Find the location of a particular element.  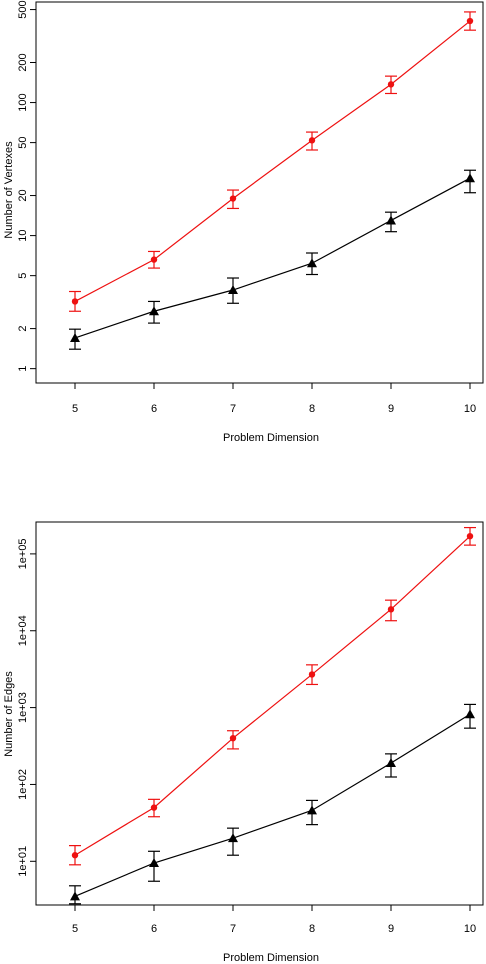

y-axis-title: Number of Edges is located at coordinates (9, 714).